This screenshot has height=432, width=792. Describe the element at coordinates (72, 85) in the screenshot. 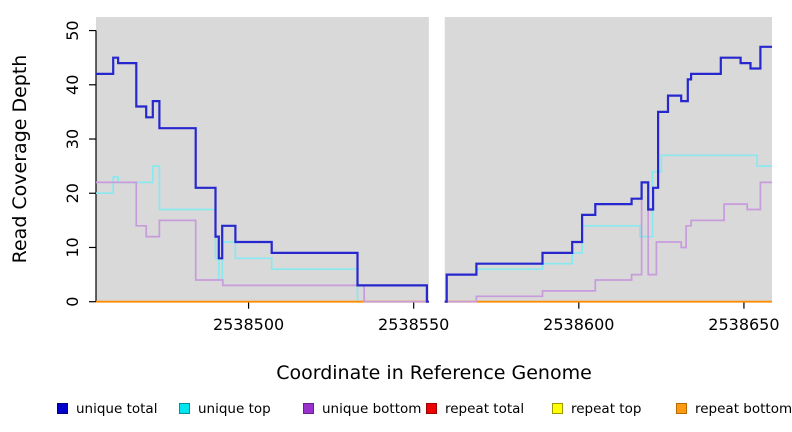

I see `y-tick-label: 40` at that location.